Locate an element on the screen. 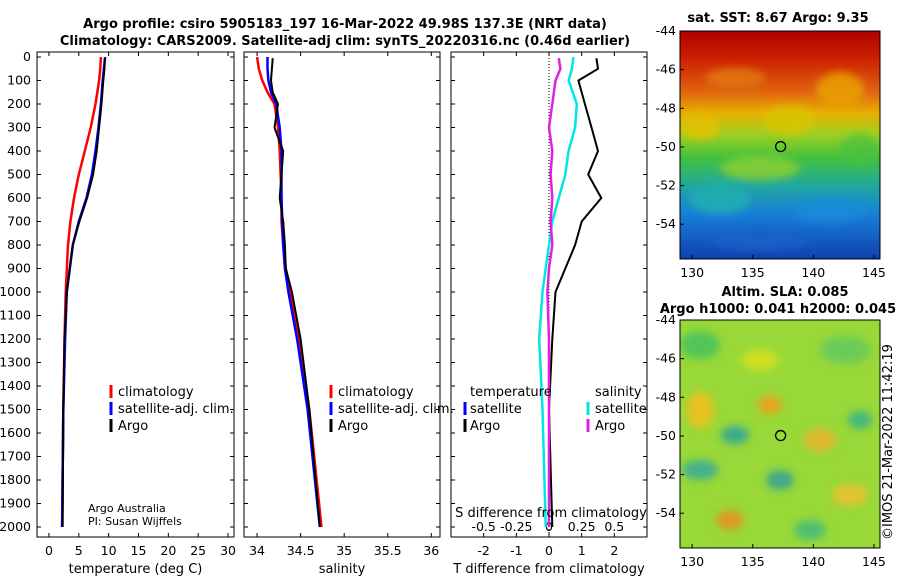 The width and height of the screenshot is (900, 580). x-tick-label: 35.5 is located at coordinates (388, 550).